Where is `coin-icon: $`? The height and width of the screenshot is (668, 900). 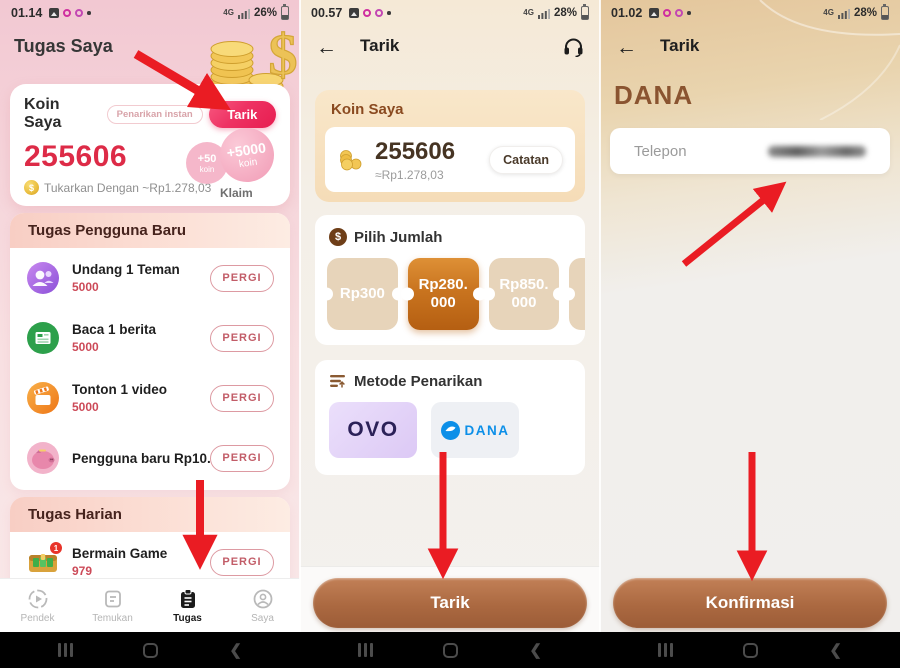
coin-icon: $ is located at coordinates (31, 187).